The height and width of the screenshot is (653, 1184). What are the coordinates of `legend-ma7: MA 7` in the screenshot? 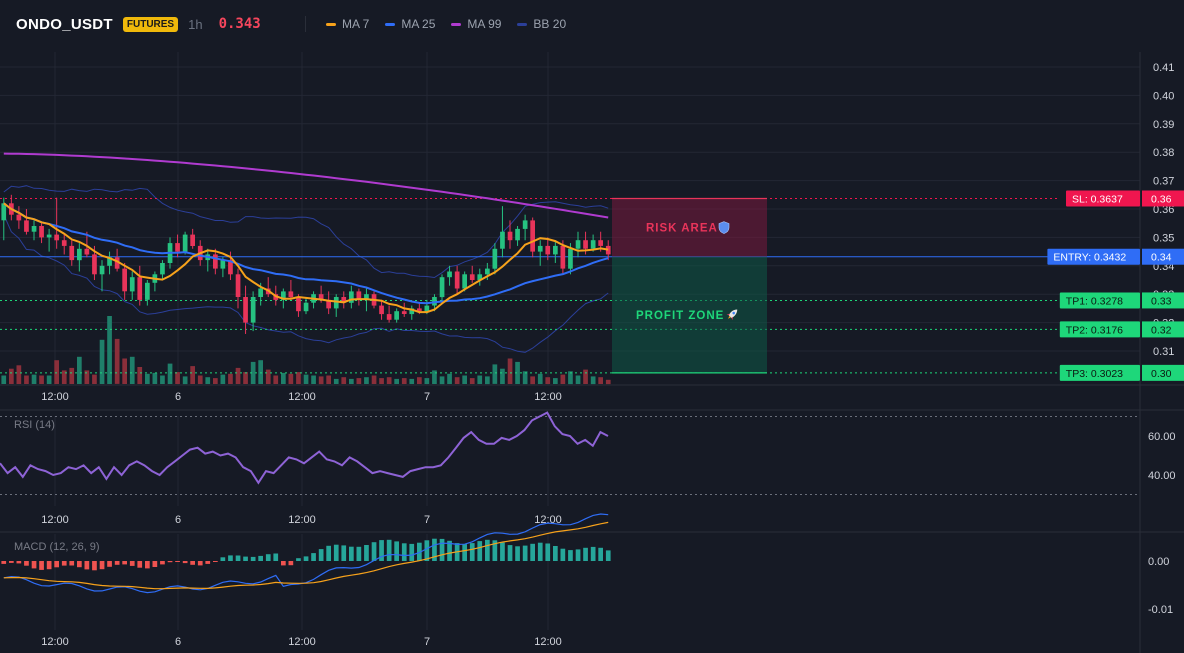 It's located at (347, 24).